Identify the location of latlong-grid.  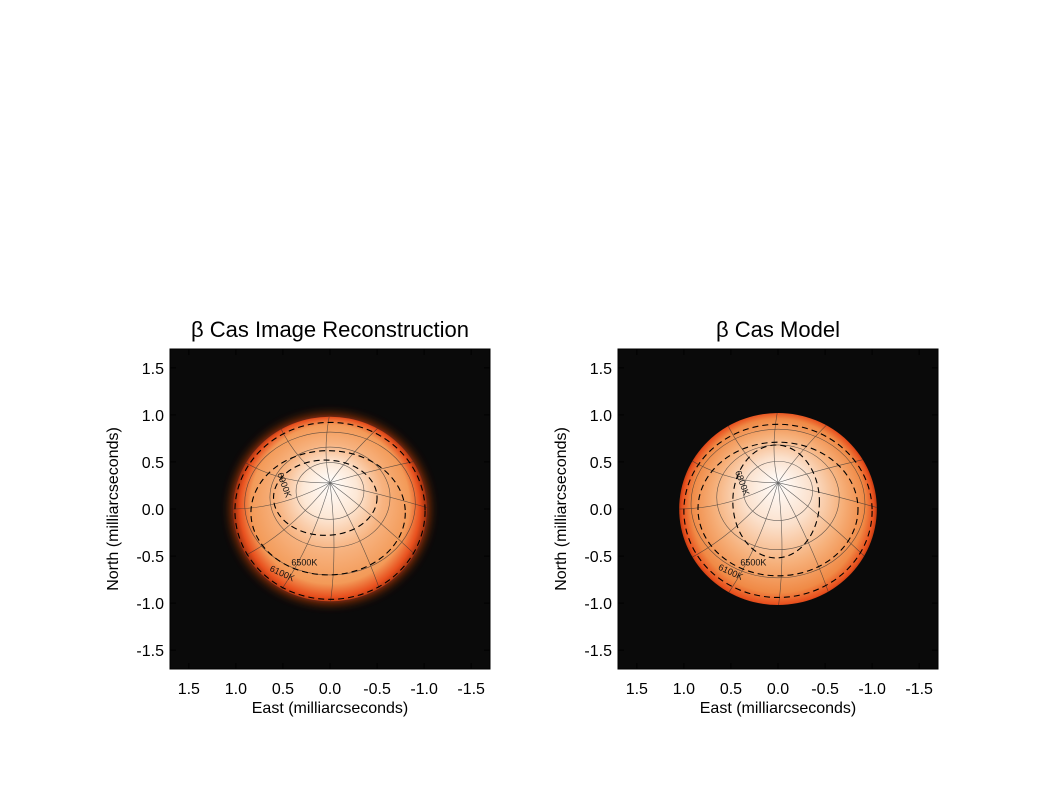
(330, 509).